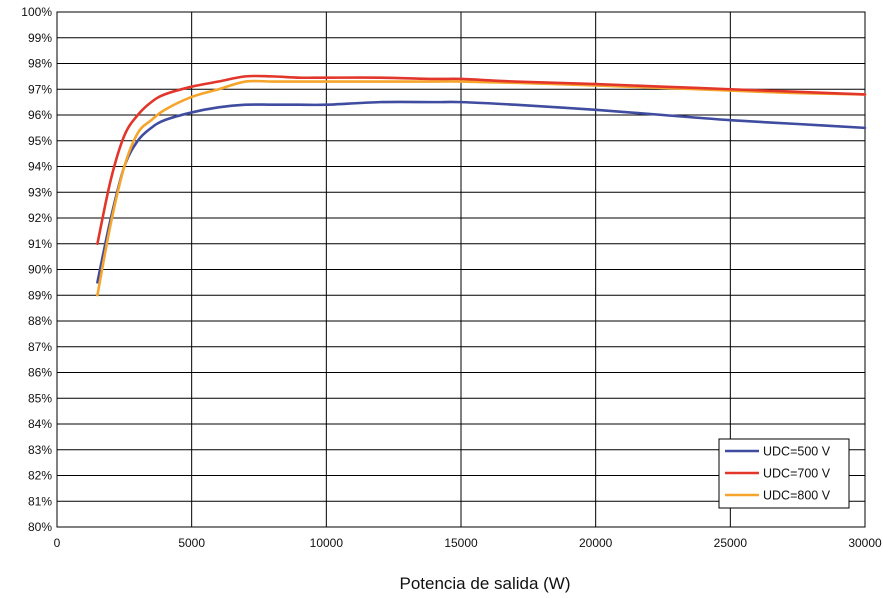 This screenshot has height=598, width=883. What do you see at coordinates (461, 543) in the screenshot?
I see `x-tick-label-3: 15000` at bounding box center [461, 543].